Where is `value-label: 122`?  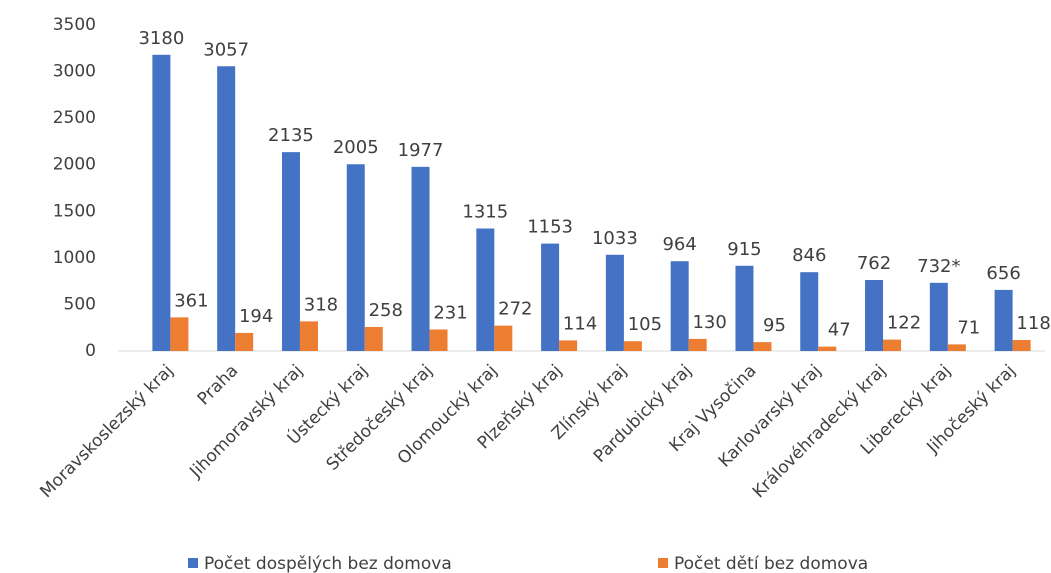
value-label: 122 is located at coordinates (904, 323).